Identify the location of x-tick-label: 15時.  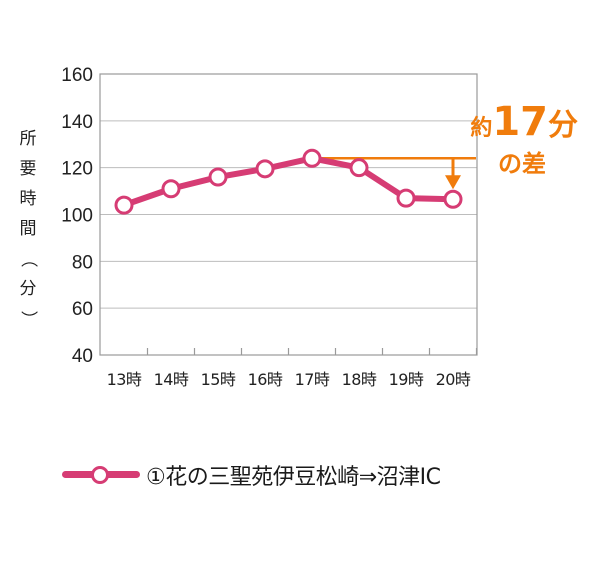
(218, 379).